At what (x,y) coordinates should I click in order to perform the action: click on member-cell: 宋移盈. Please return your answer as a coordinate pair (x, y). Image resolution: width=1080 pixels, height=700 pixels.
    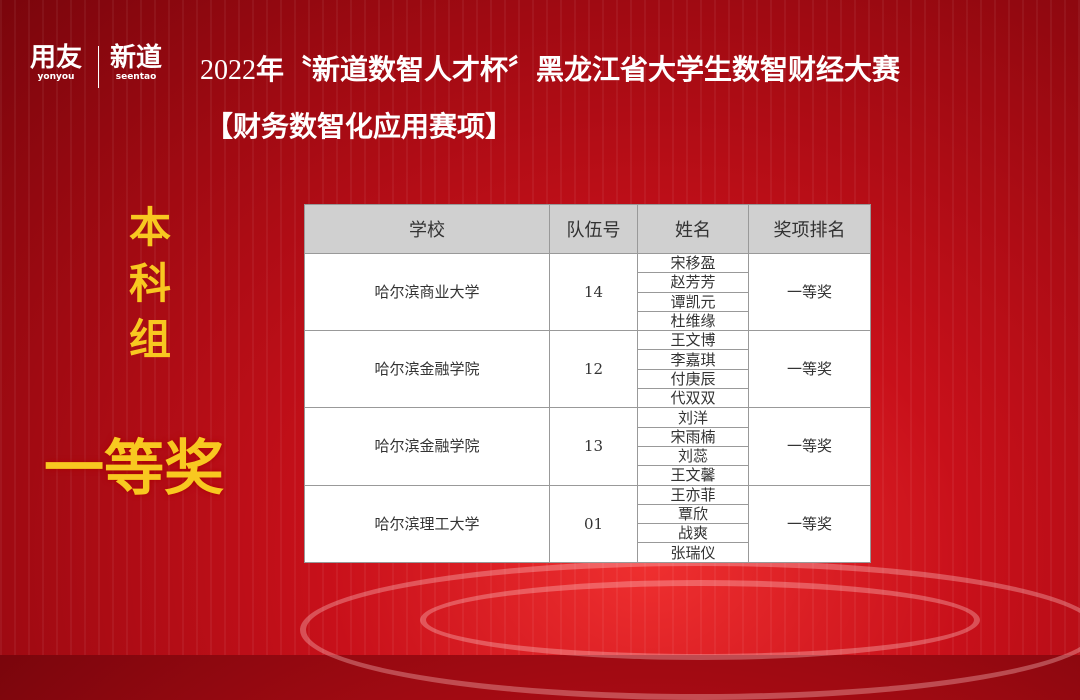
    Looking at the image, I should click on (693, 263).